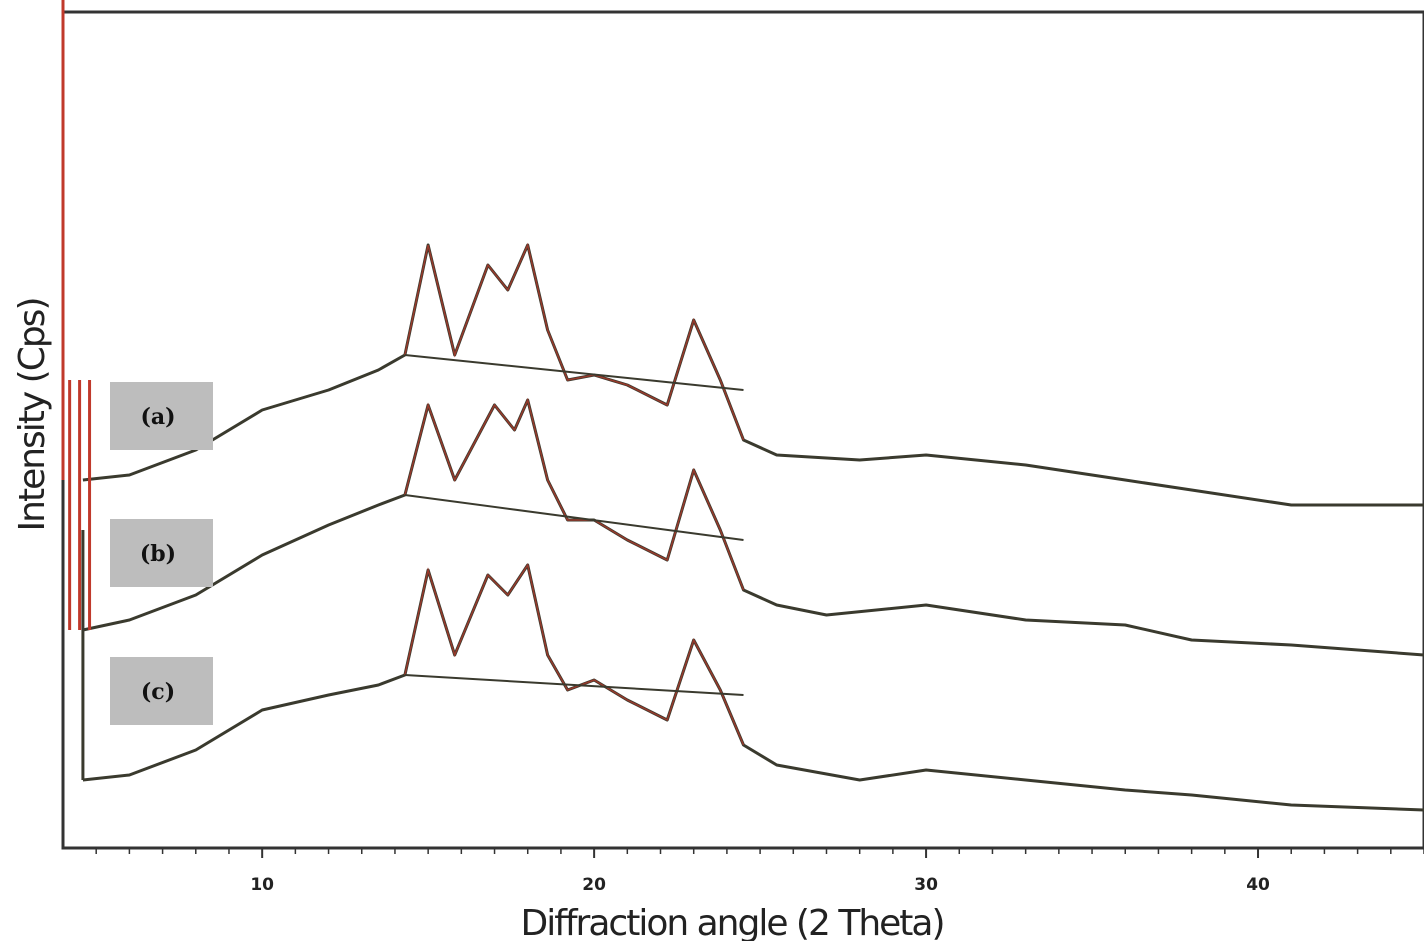  Describe the element at coordinates (1258, 885) in the screenshot. I see `x-tick-label: 40` at that location.